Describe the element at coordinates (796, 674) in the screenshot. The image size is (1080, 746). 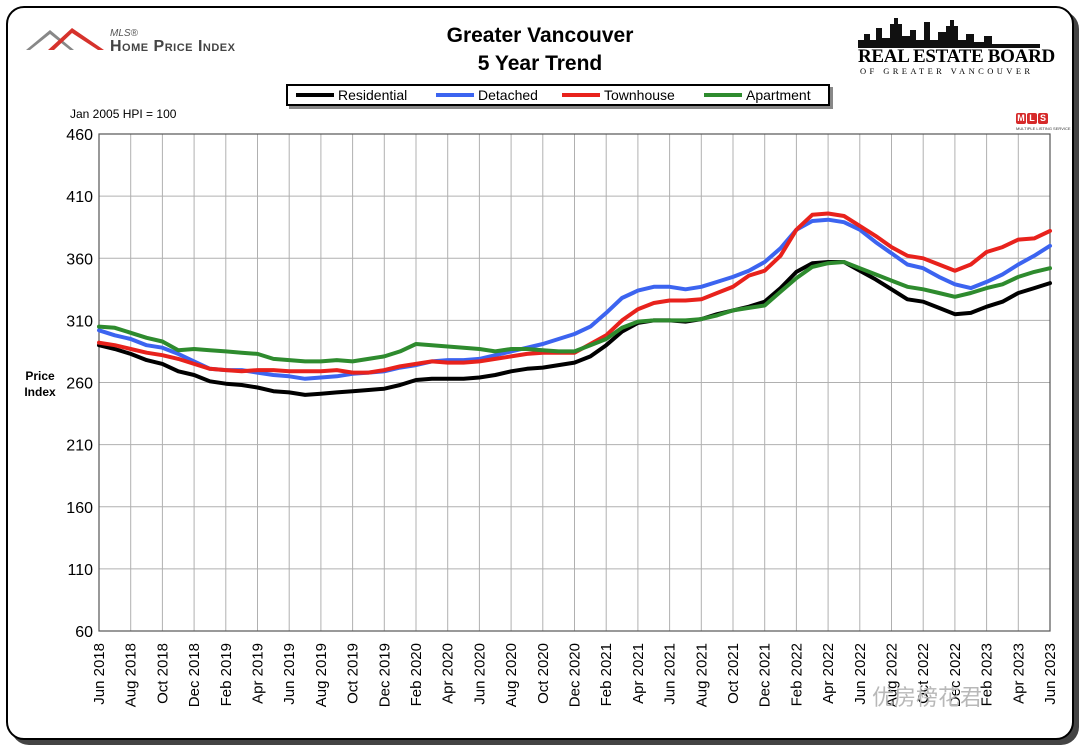
I see `x-tick-label: Feb 2022` at that location.